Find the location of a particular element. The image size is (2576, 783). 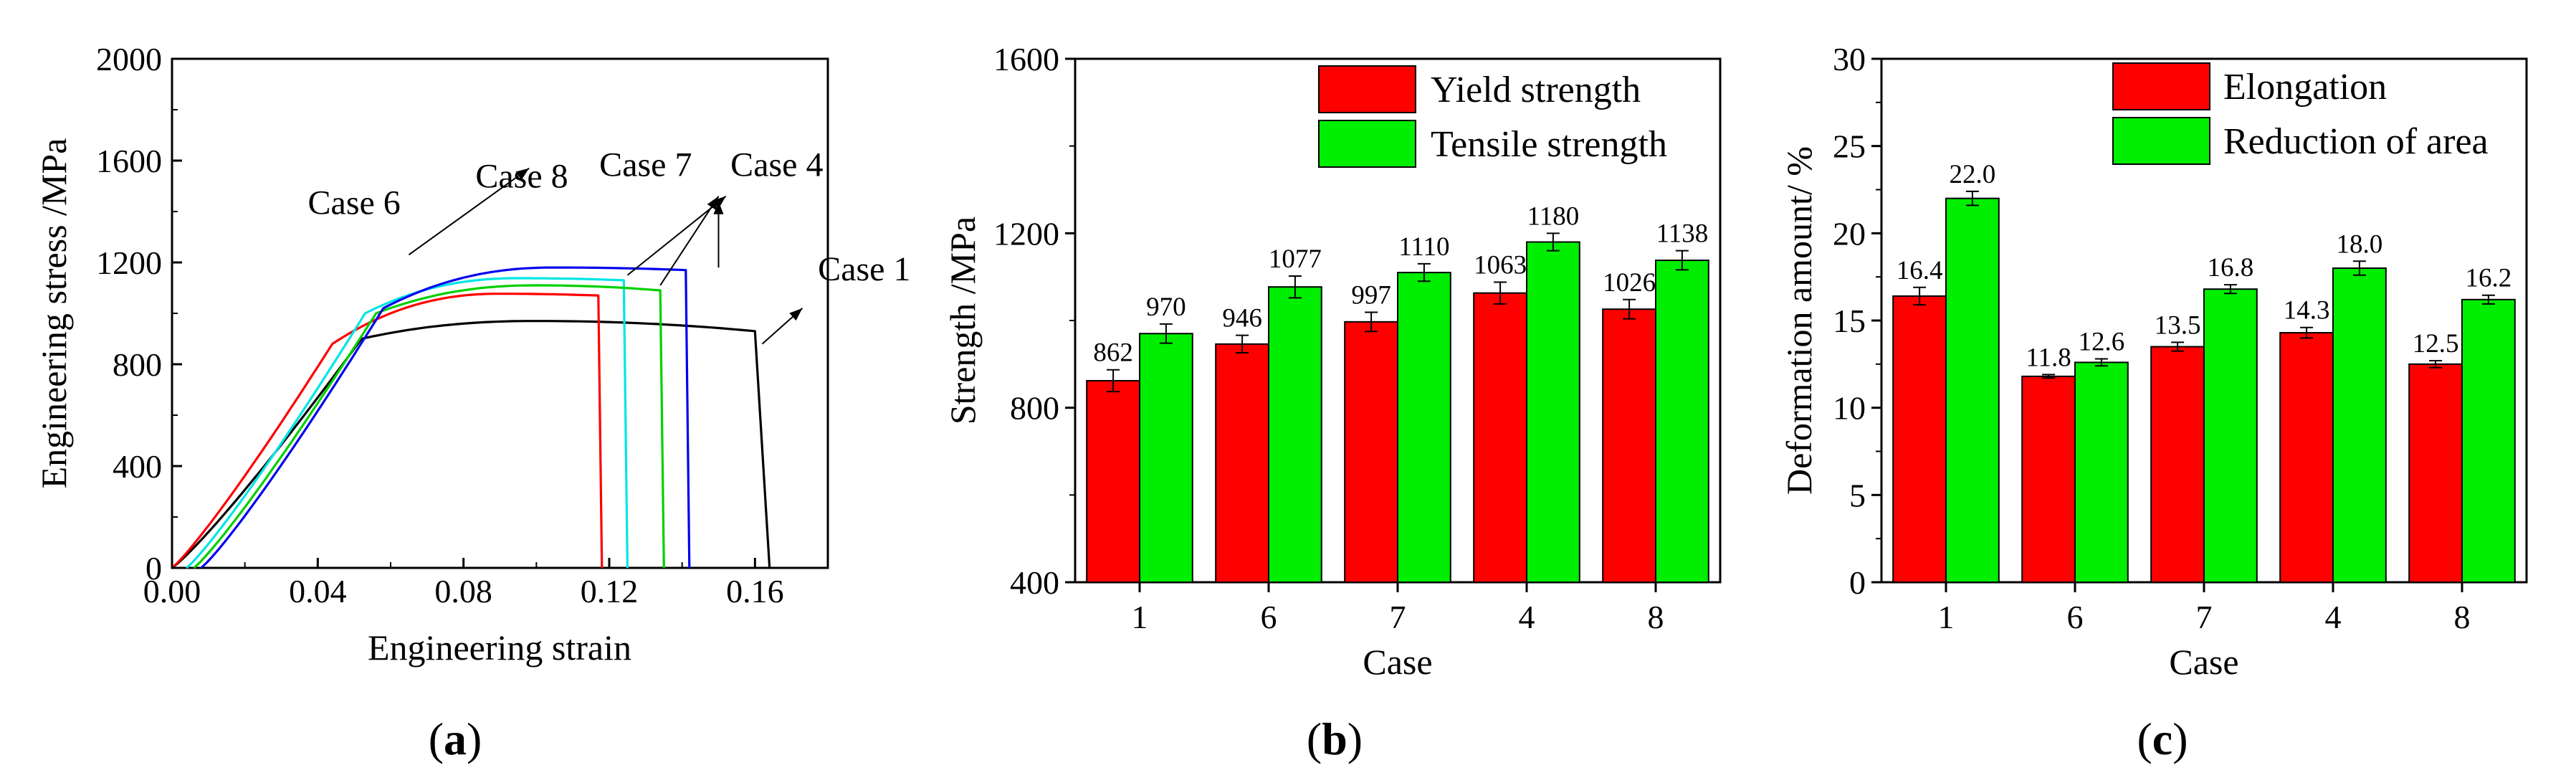

data-label-reduction-of-area: 12.6 is located at coordinates (2102, 342).